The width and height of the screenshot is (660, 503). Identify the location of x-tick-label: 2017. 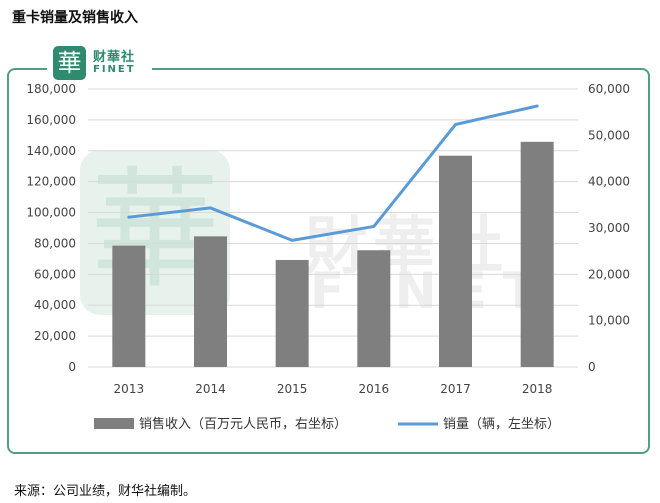
(455, 389).